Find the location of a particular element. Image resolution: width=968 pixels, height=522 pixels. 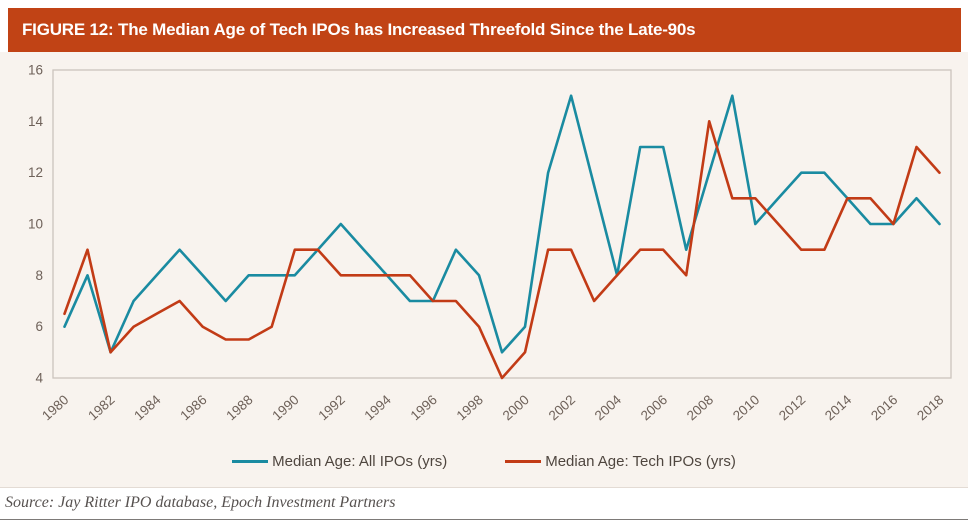

y-axis-label: 14 is located at coordinates (36, 121).